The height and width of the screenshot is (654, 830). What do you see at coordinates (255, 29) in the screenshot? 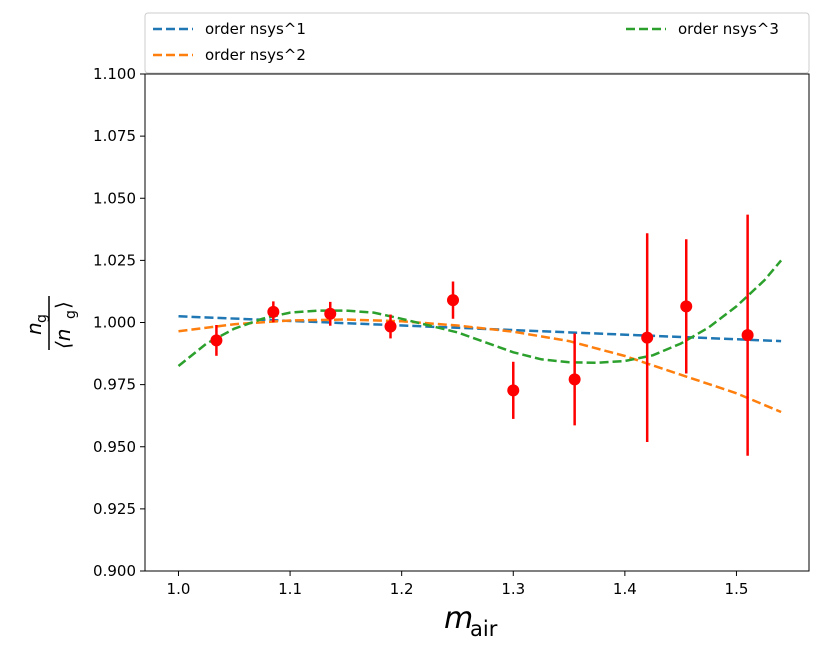
I see `legend-label-series-1: order nsys^1` at bounding box center [255, 29].